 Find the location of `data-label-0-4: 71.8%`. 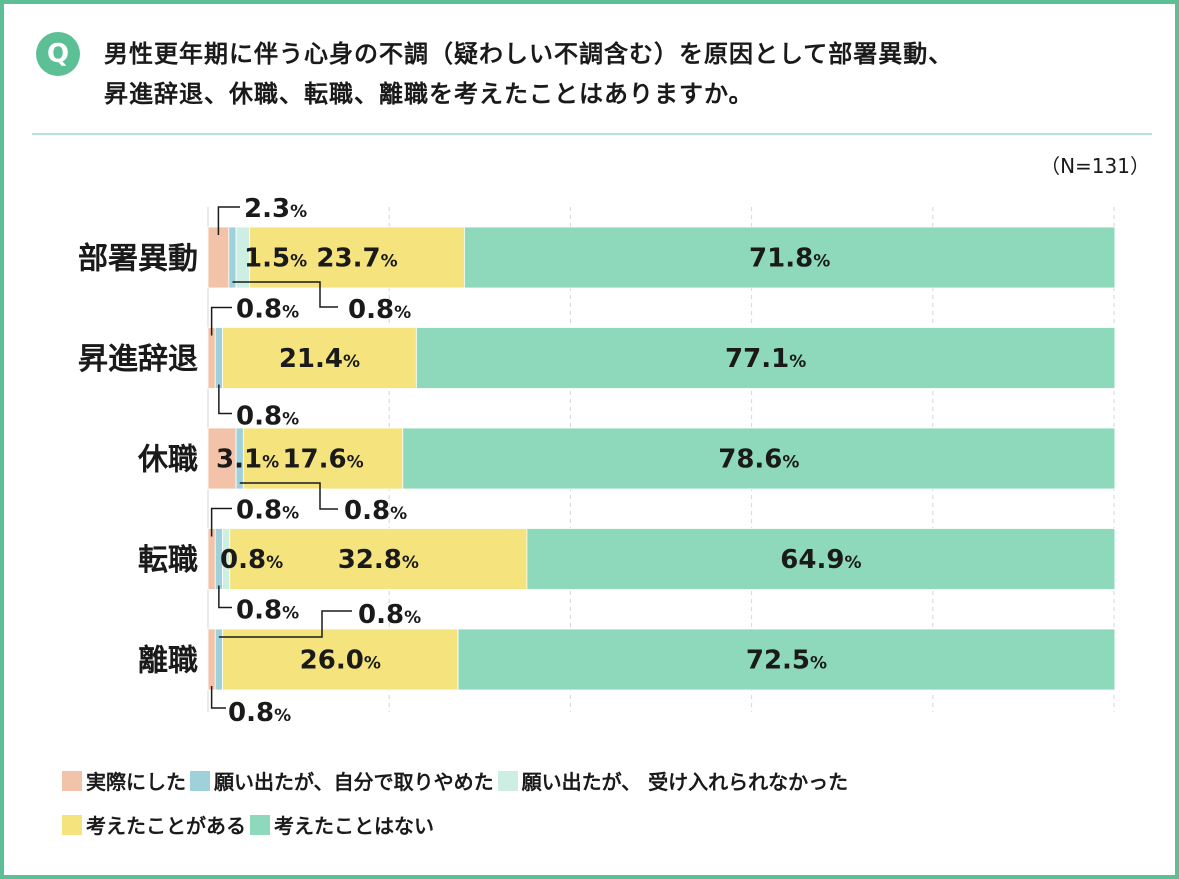

data-label-0-4: 71.8% is located at coordinates (789, 259).